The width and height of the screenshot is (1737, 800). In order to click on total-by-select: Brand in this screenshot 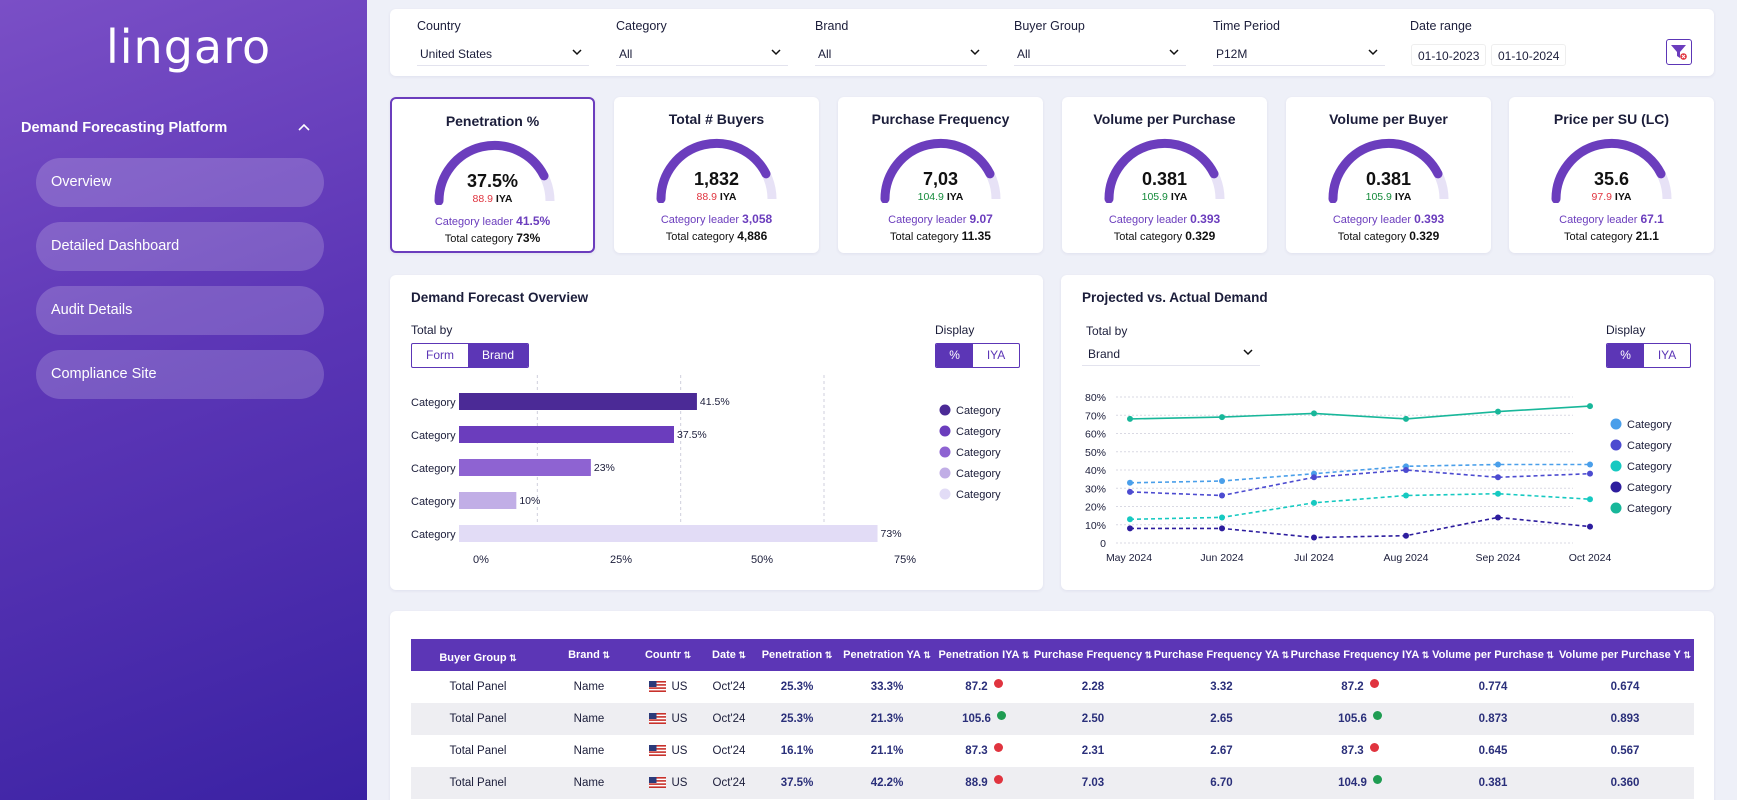, I will do `click(1171, 355)`.